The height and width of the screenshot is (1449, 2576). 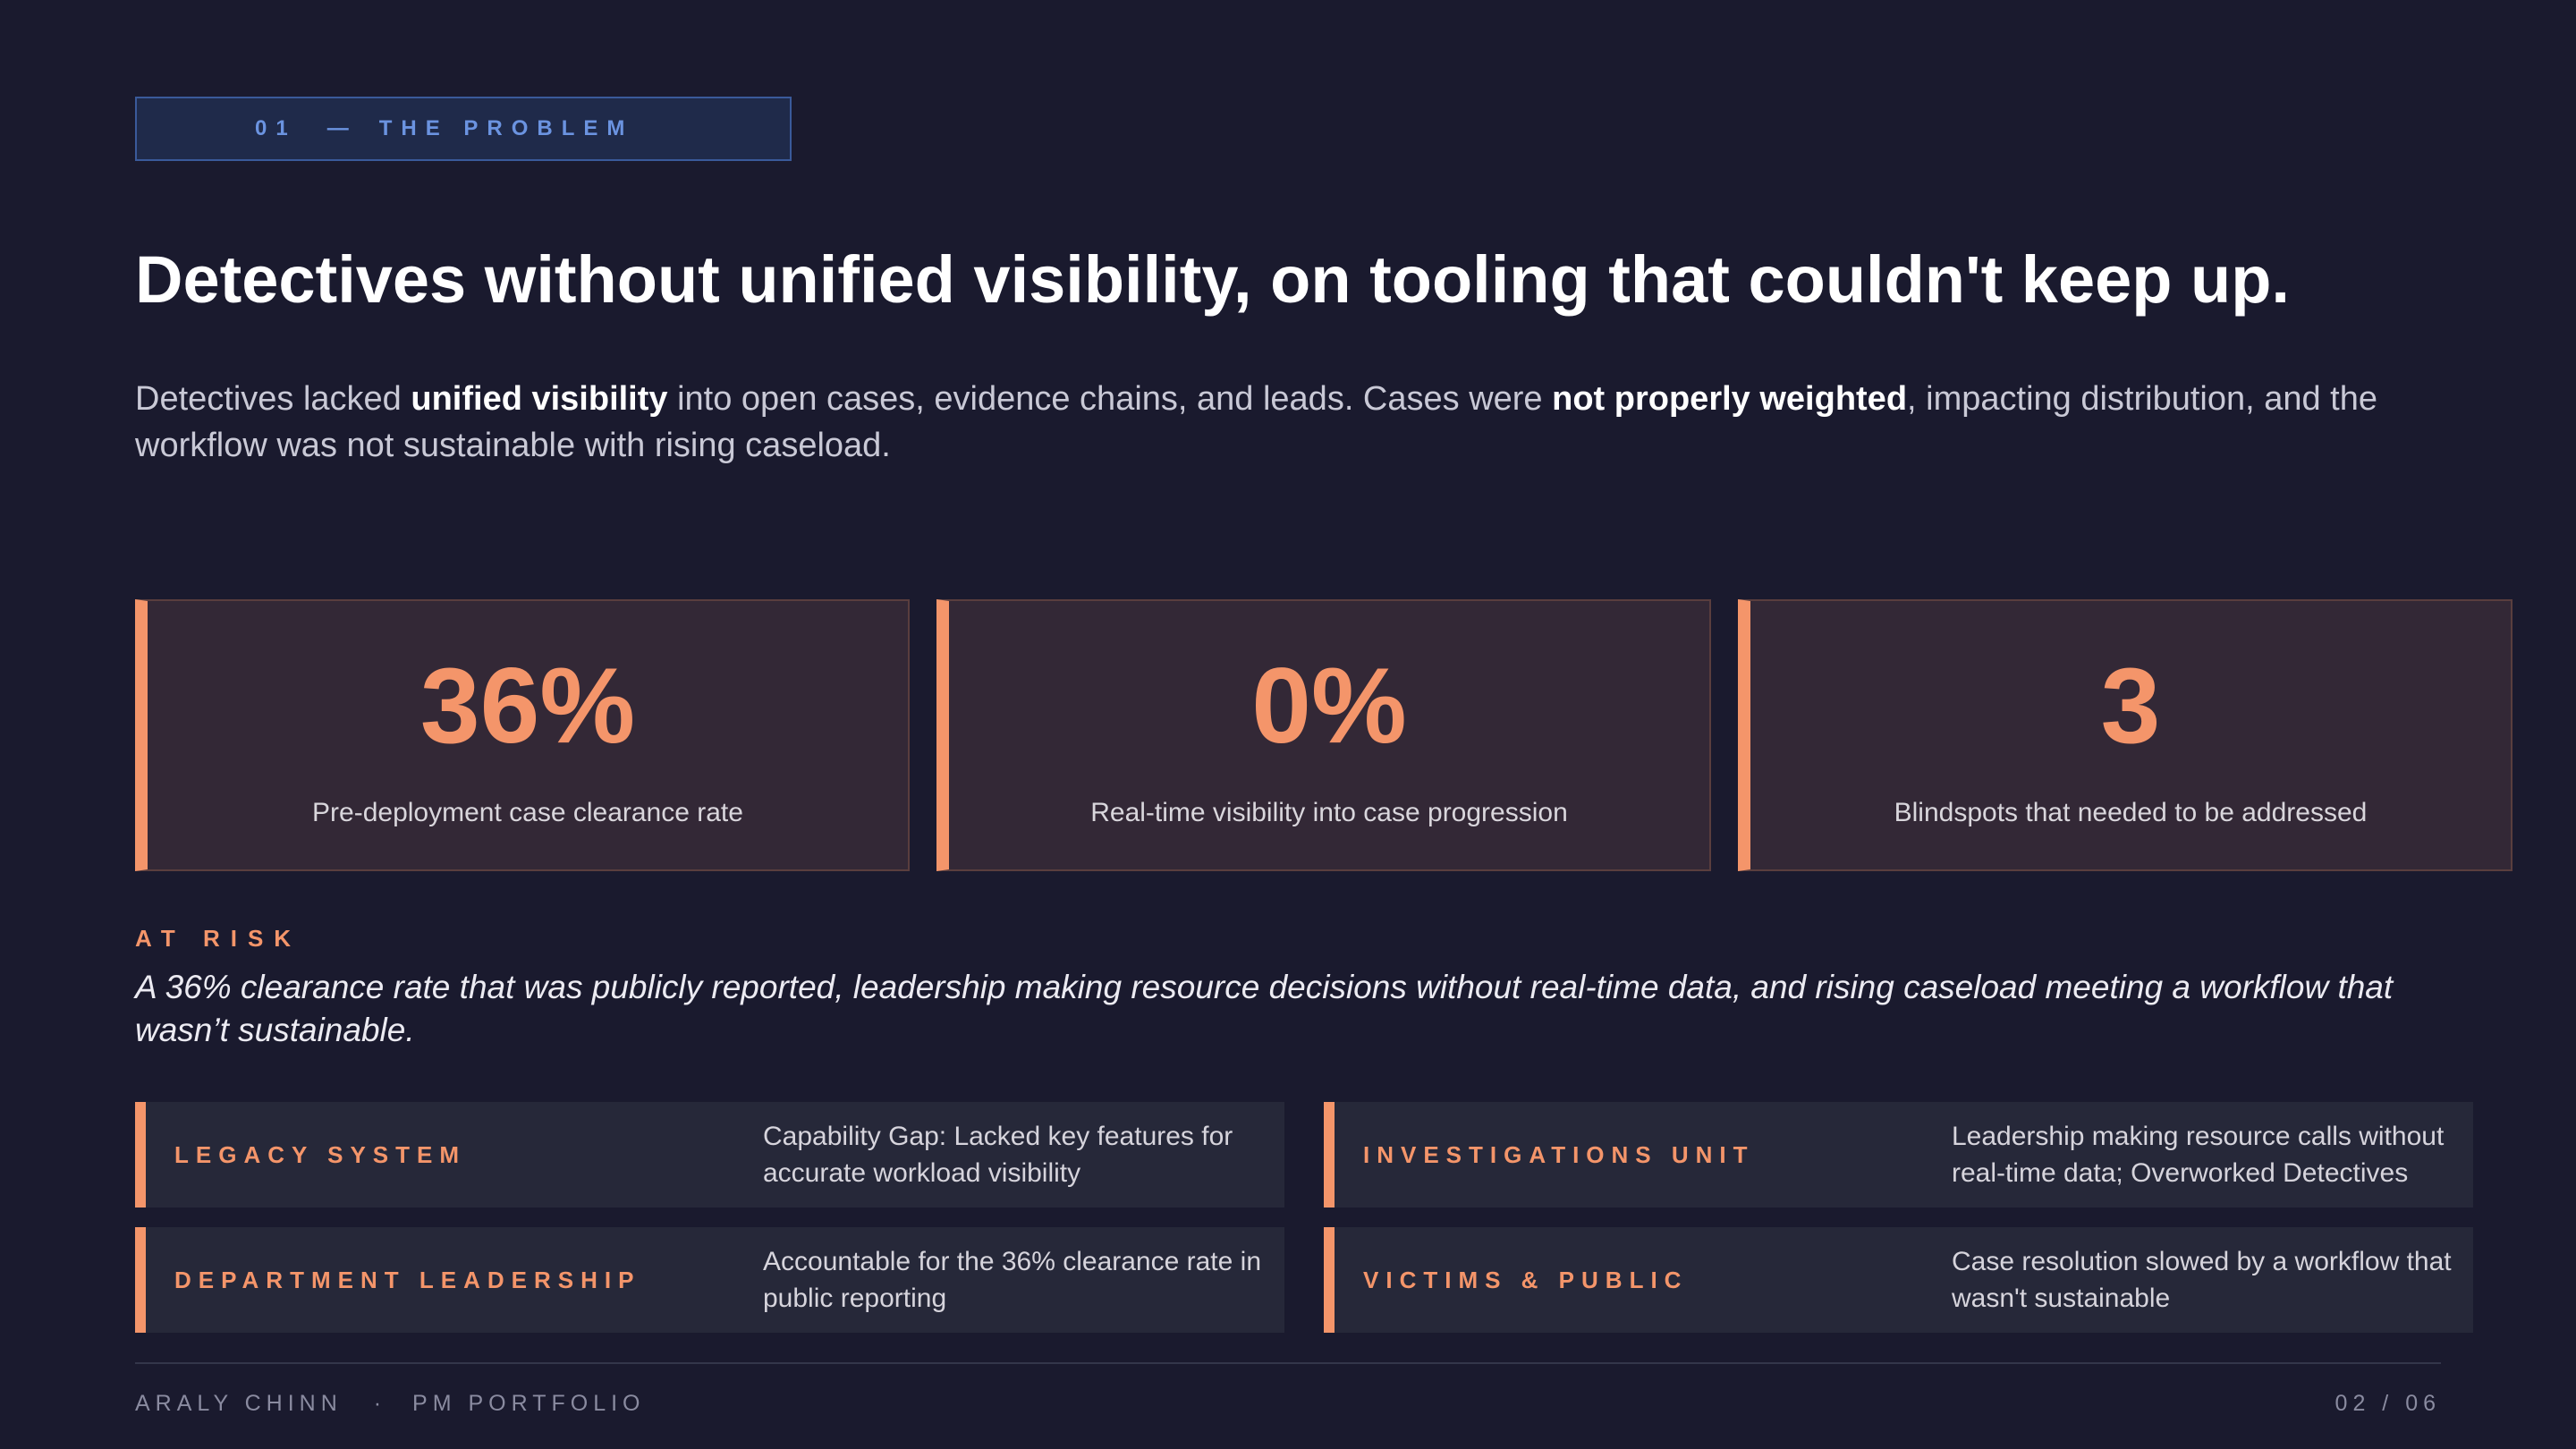 I want to click on footer-portfolio: PM PORTFOLIO, so click(x=529, y=1403).